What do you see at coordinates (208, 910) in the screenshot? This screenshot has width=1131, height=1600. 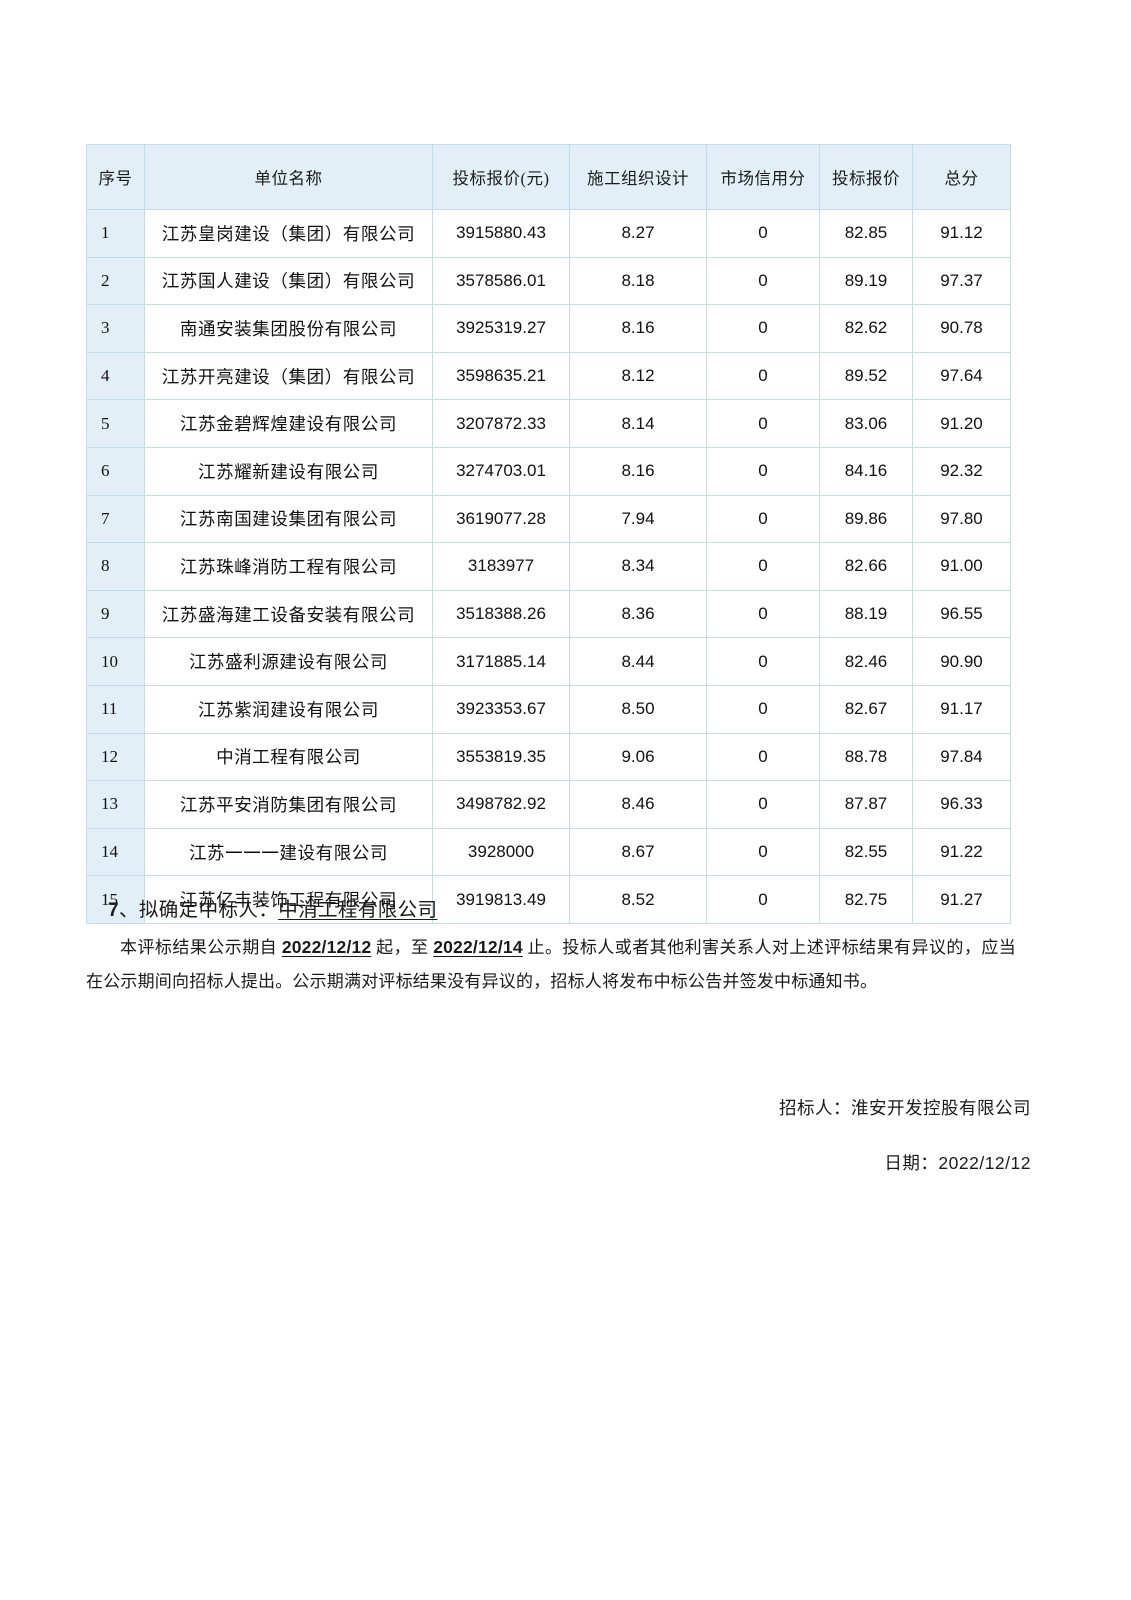 I see `section-label: 拟确定中标人：` at bounding box center [208, 910].